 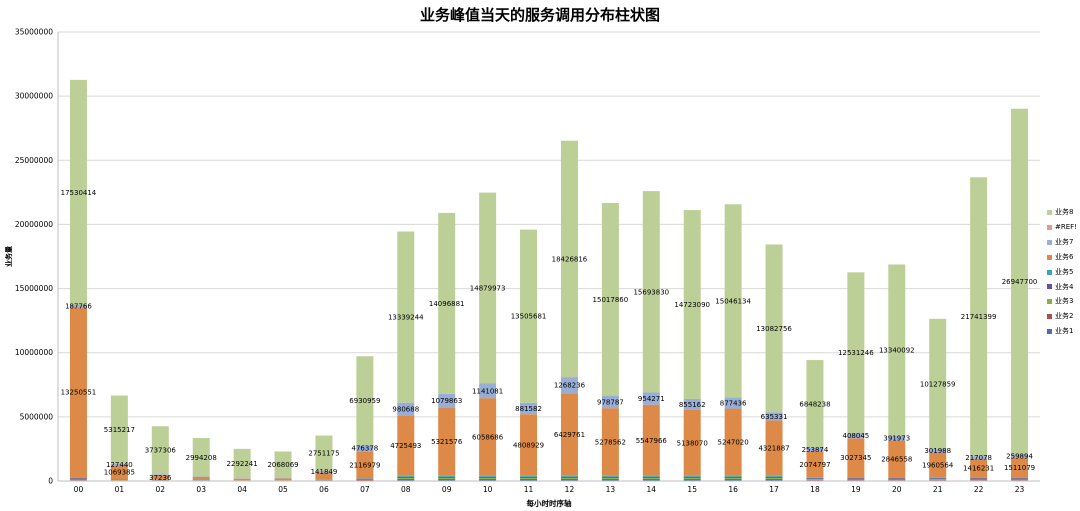 I want to click on data-label: 2068069, so click(x=282, y=465).